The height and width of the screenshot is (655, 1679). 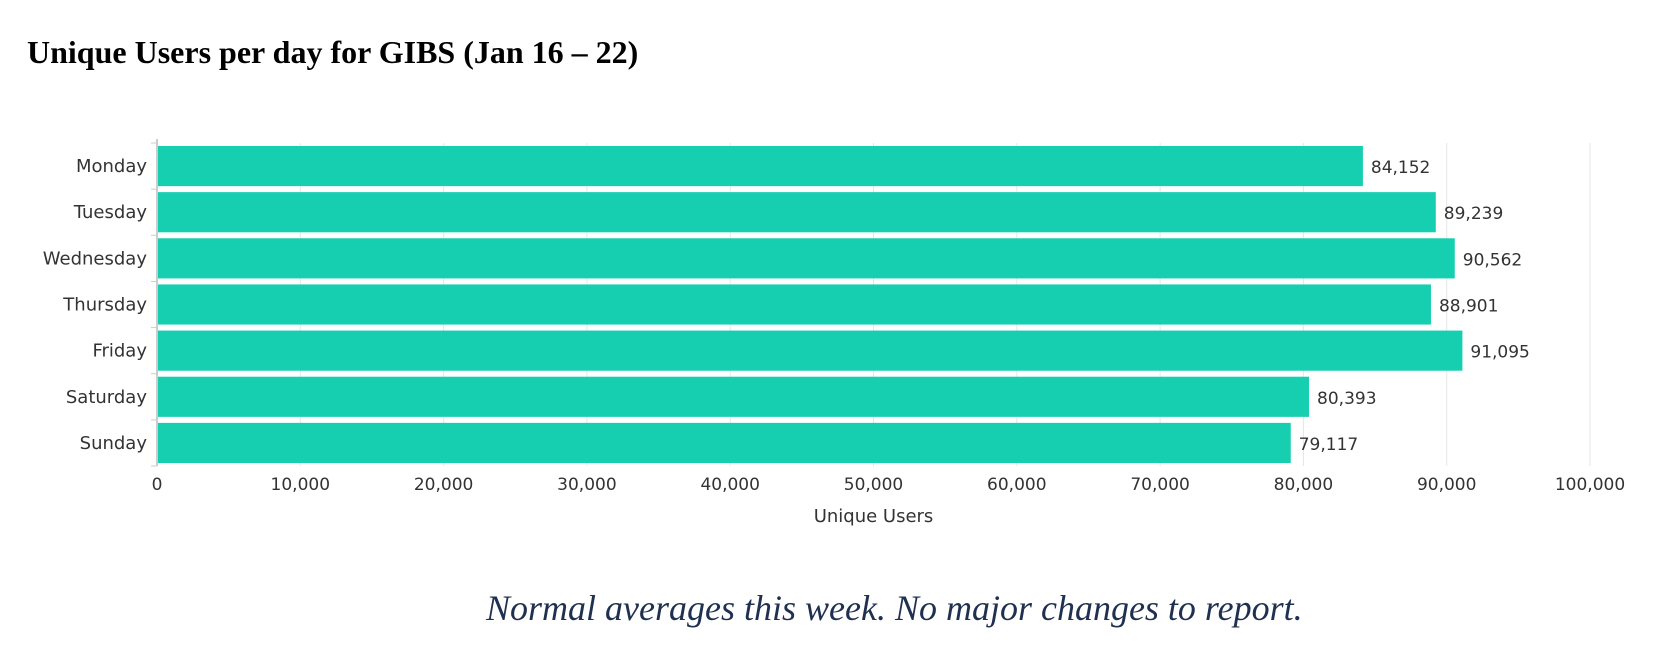 What do you see at coordinates (873, 485) in the screenshot?
I see `x-tick-label: 50,000` at bounding box center [873, 485].